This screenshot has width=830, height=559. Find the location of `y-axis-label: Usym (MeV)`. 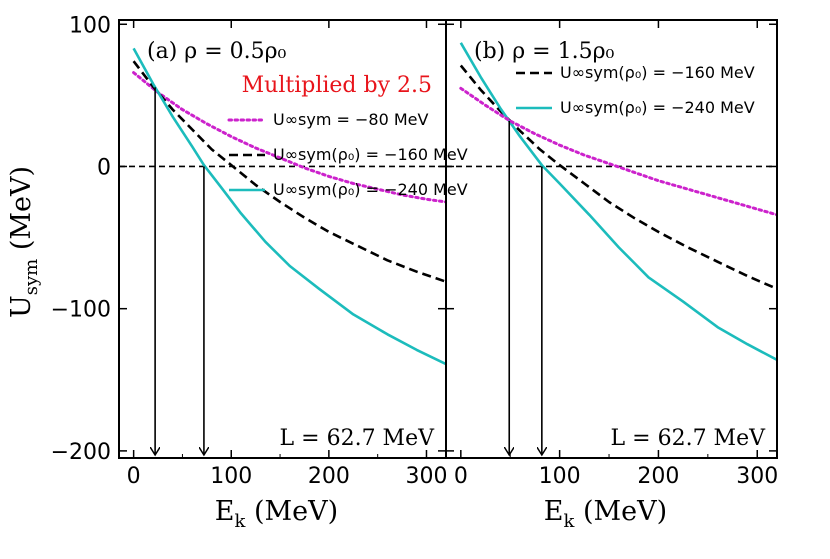

y-axis-label: Usym (MeV) is located at coordinates (24, 242).